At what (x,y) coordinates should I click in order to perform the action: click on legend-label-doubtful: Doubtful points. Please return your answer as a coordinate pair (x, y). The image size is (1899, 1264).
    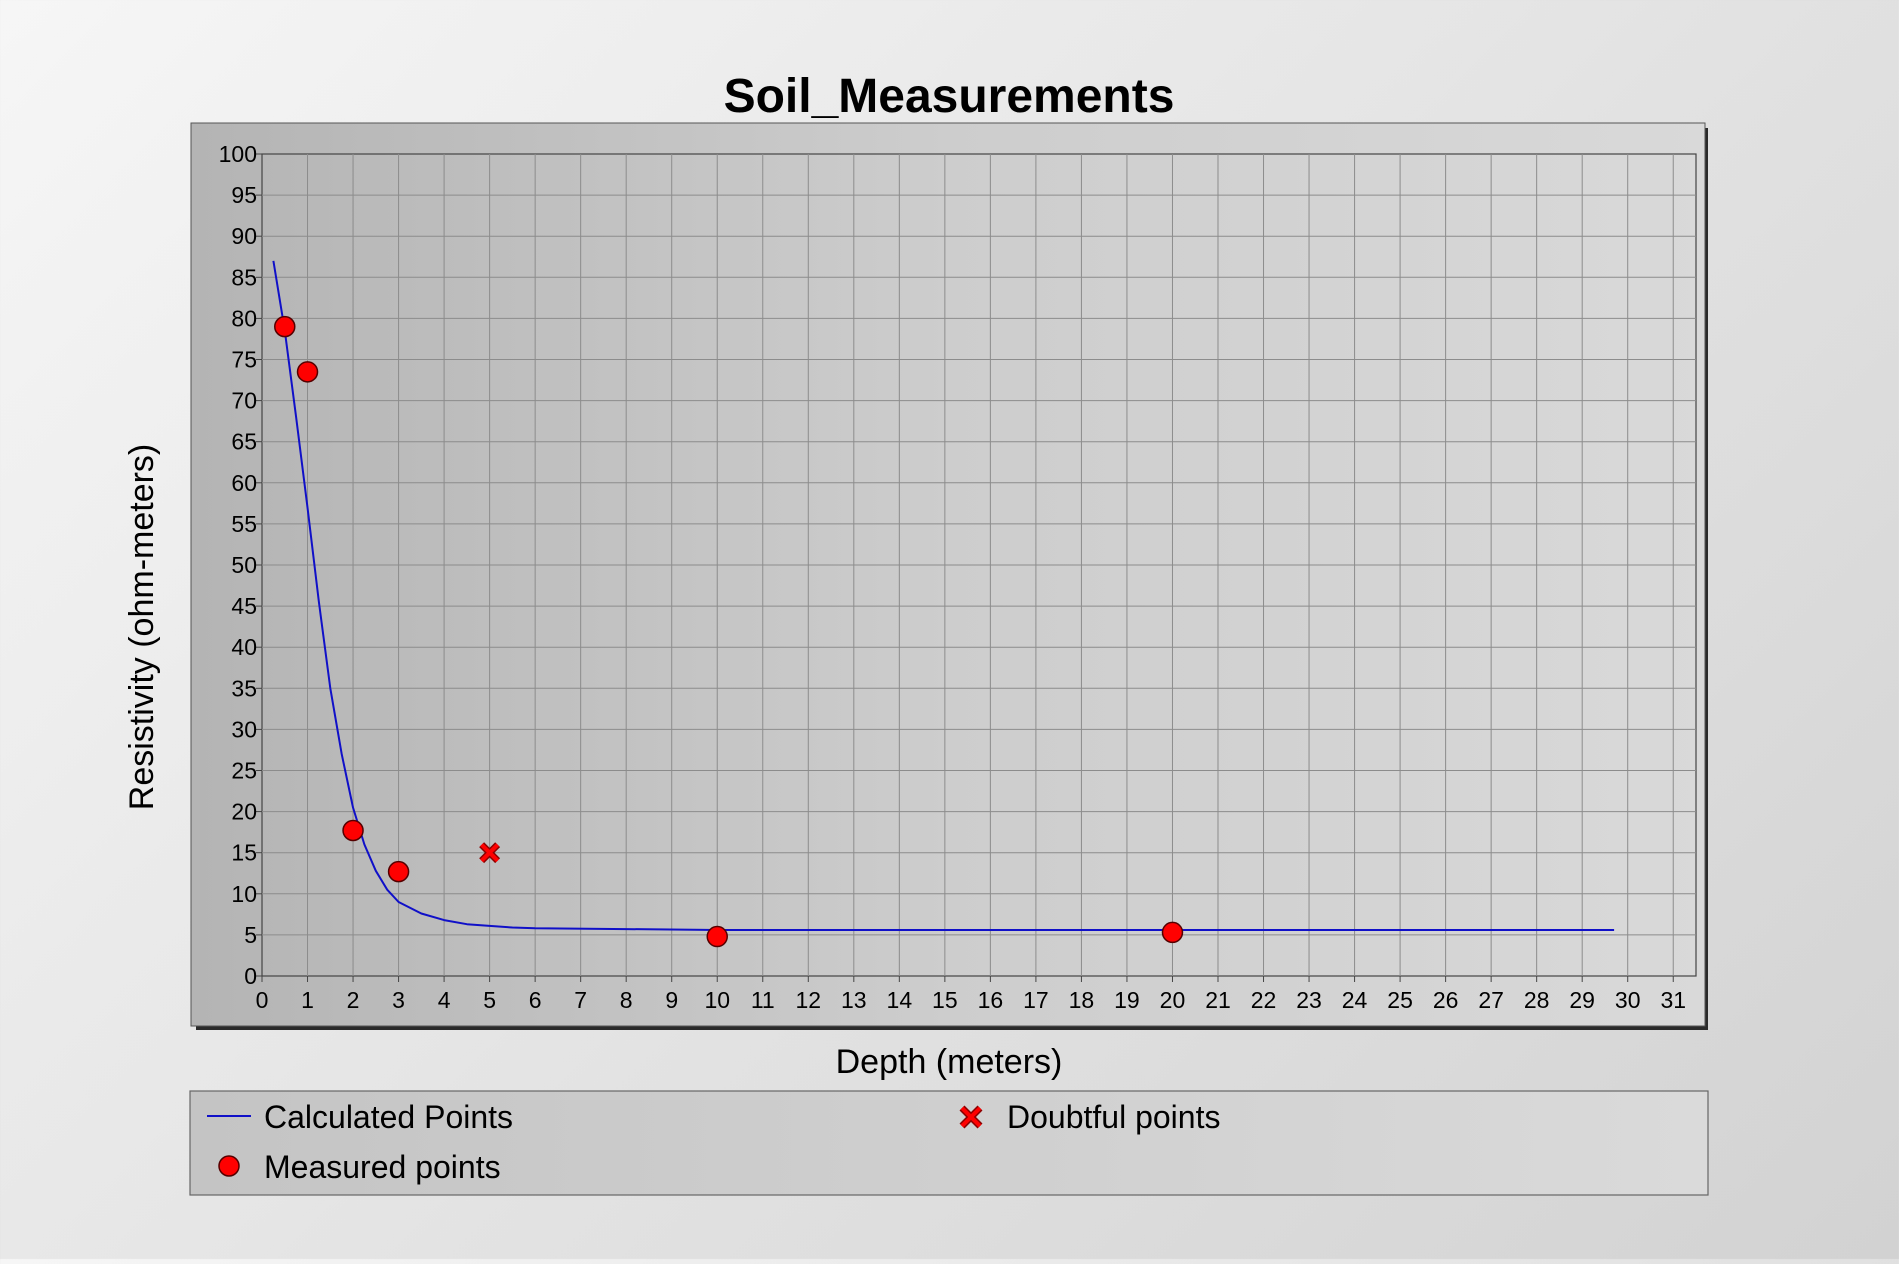
    Looking at the image, I should click on (1113, 1117).